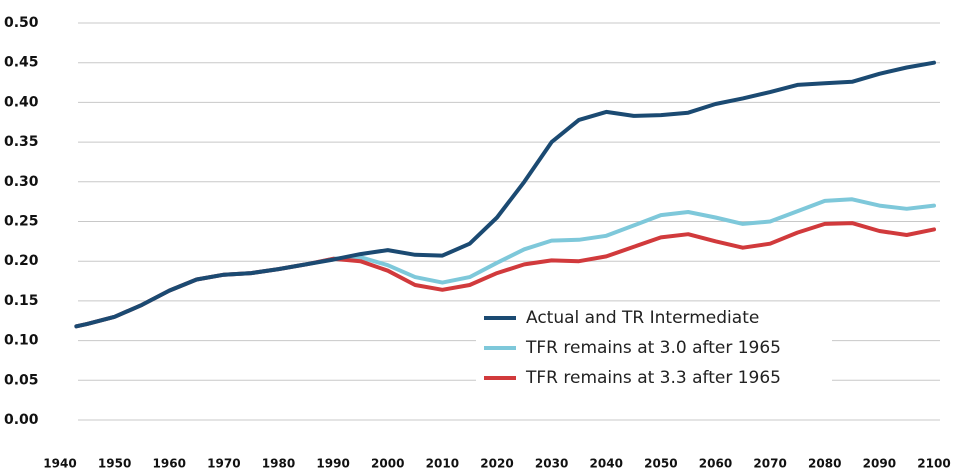 The height and width of the screenshot is (474, 959). I want to click on y-tick-label: 0.10, so click(21, 341).